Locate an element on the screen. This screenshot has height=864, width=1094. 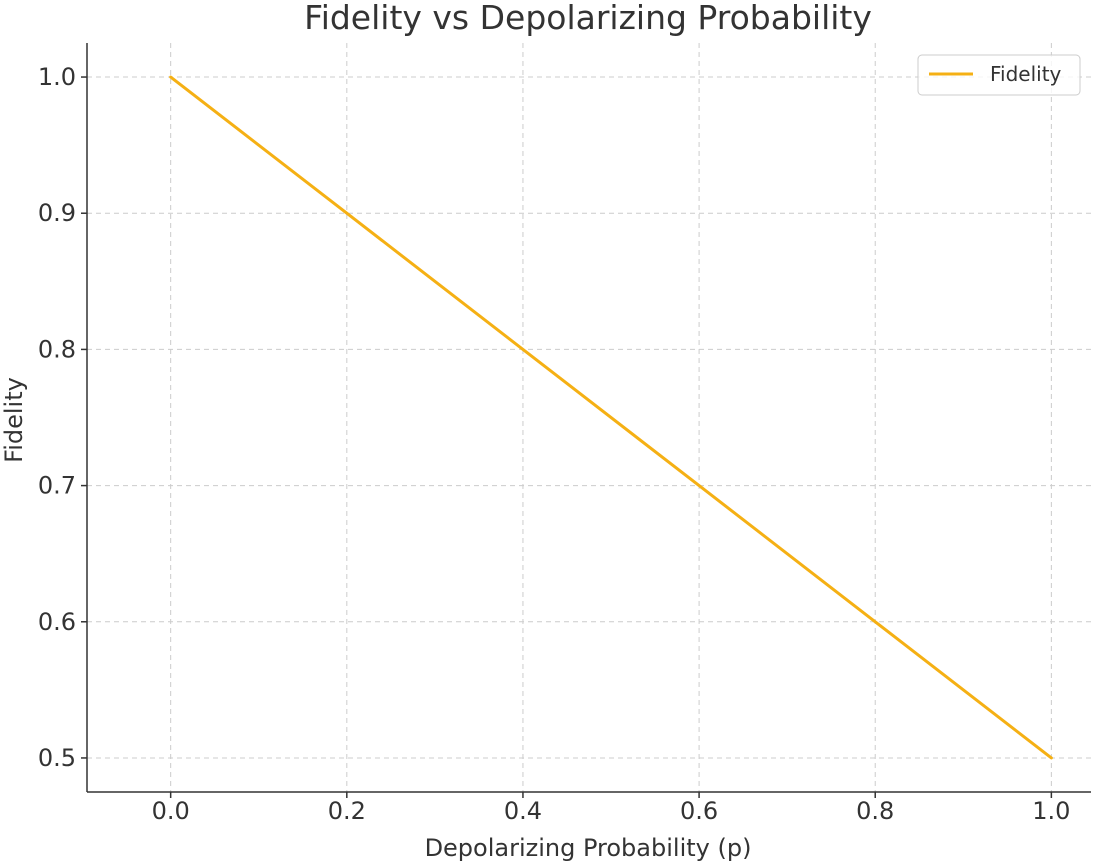
y-ticks: 0.5 0.6 0.7 0.8 0.9 1.0 is located at coordinates (62, 417).